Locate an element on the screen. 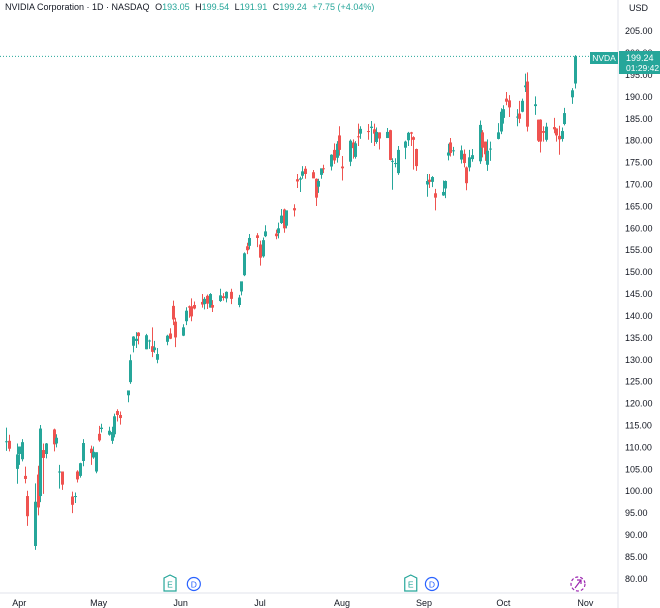 This screenshot has height=608, width=660. split-icon is located at coordinates (578, 584).